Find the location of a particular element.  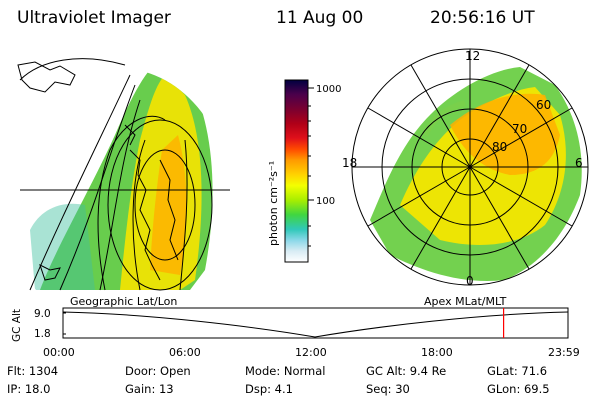

colorbar: 1000 100 photon cm⁻²s⁻¹ is located at coordinates (304, 171).